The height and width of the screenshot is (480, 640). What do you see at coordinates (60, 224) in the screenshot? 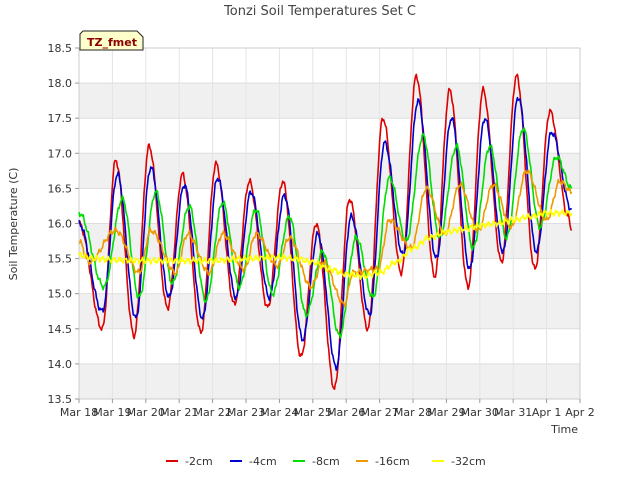
I see `y-tick-label: 16.0` at bounding box center [60, 224].